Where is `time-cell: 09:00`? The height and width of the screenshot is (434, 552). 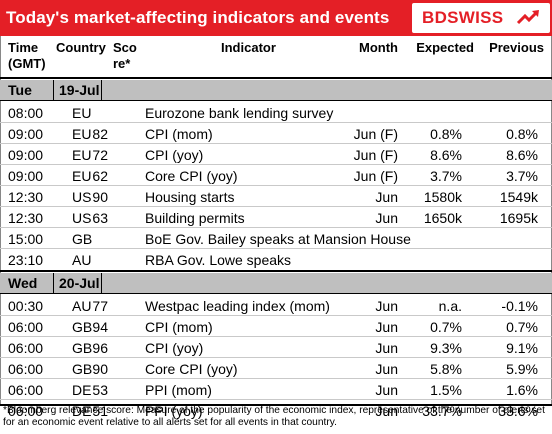
time-cell: 09:00 is located at coordinates (26, 176).